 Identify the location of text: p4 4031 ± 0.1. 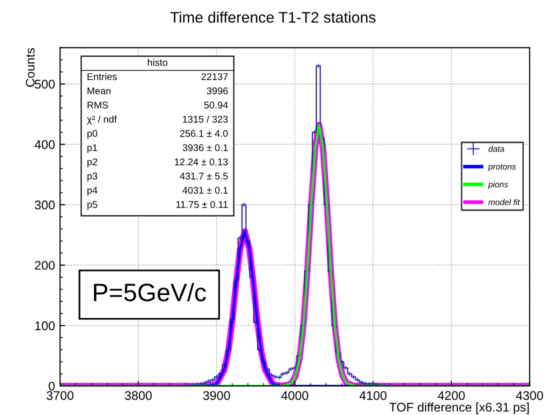
(157, 191).